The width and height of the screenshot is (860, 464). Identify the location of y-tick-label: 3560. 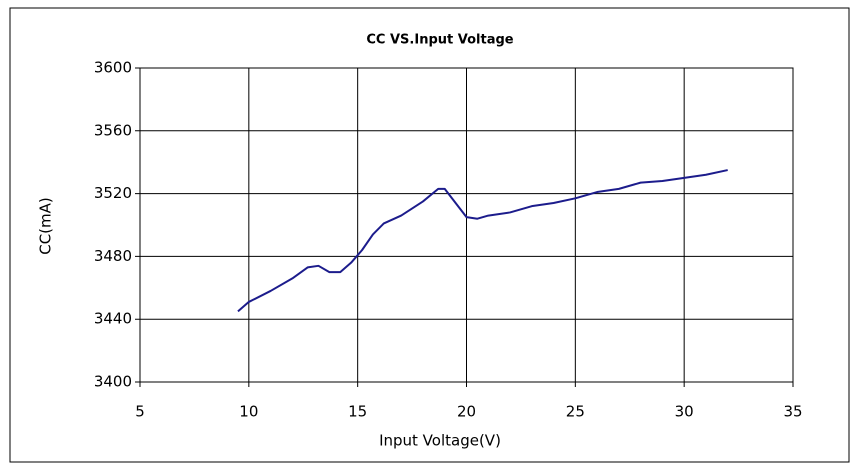
(113, 130).